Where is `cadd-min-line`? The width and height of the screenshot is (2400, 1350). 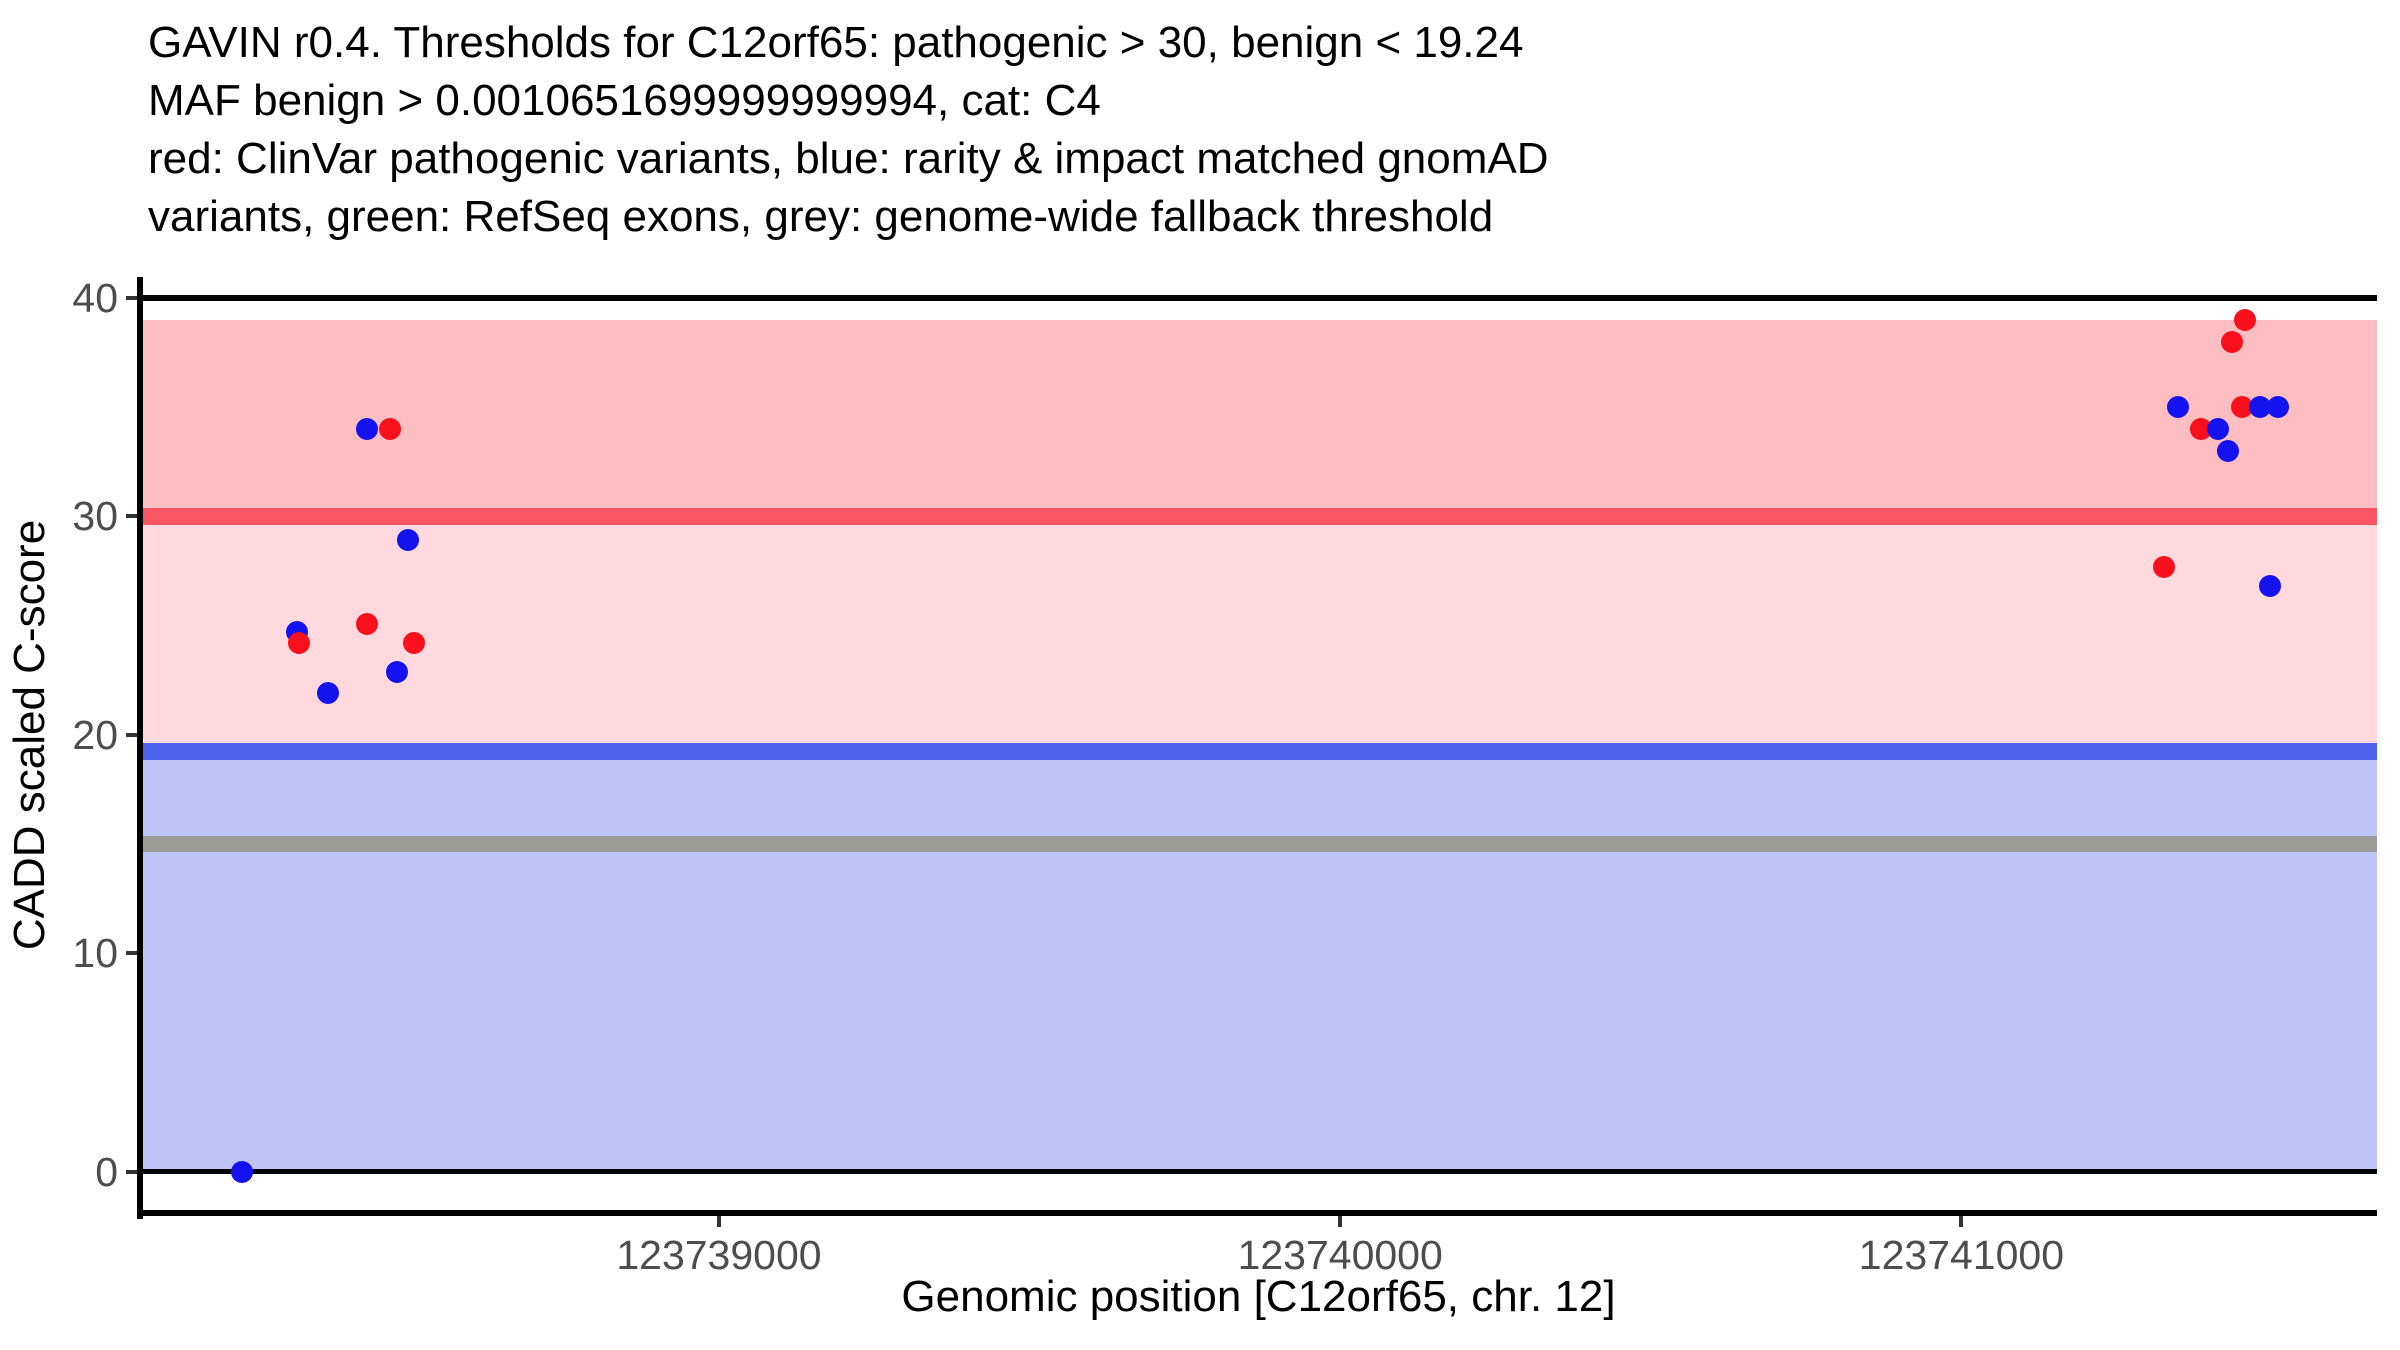
cadd-min-line is located at coordinates (1258, 1172).